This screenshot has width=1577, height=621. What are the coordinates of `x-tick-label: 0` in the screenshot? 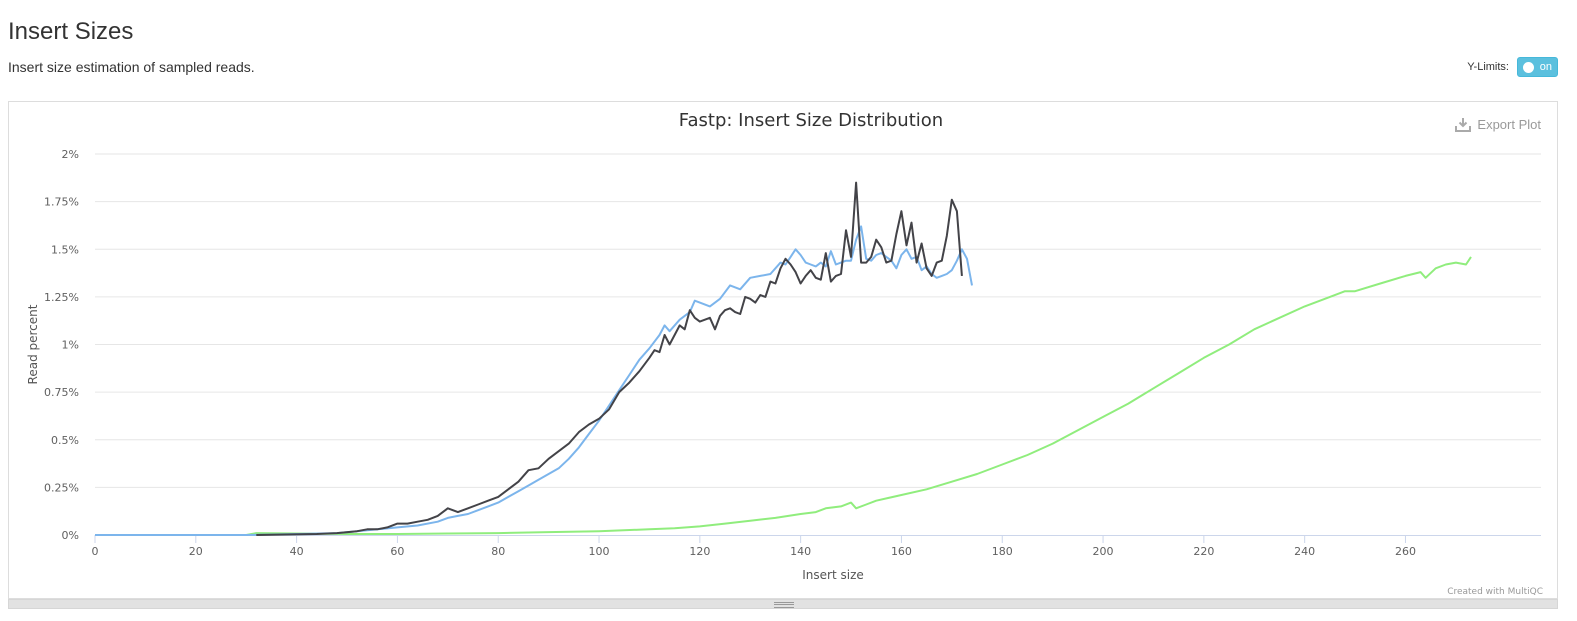 It's located at (95, 551).